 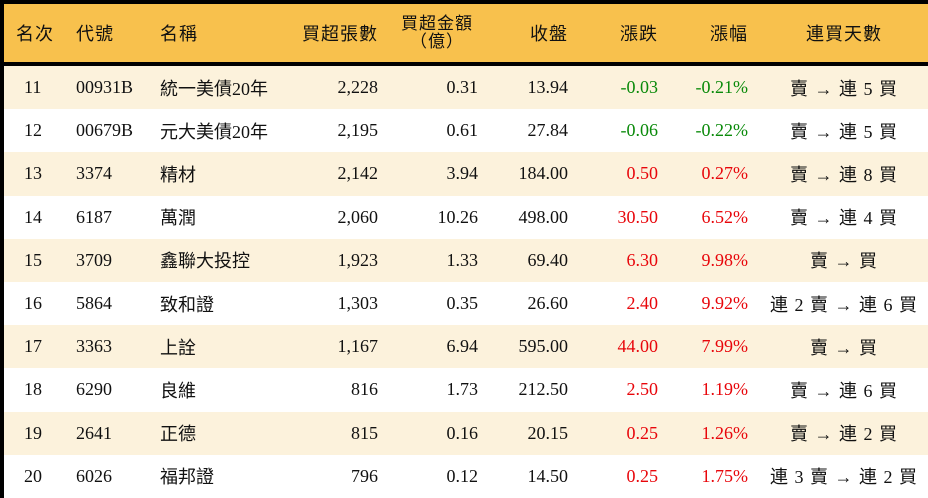 I want to click on cell-close: 14.50, so click(x=548, y=475).